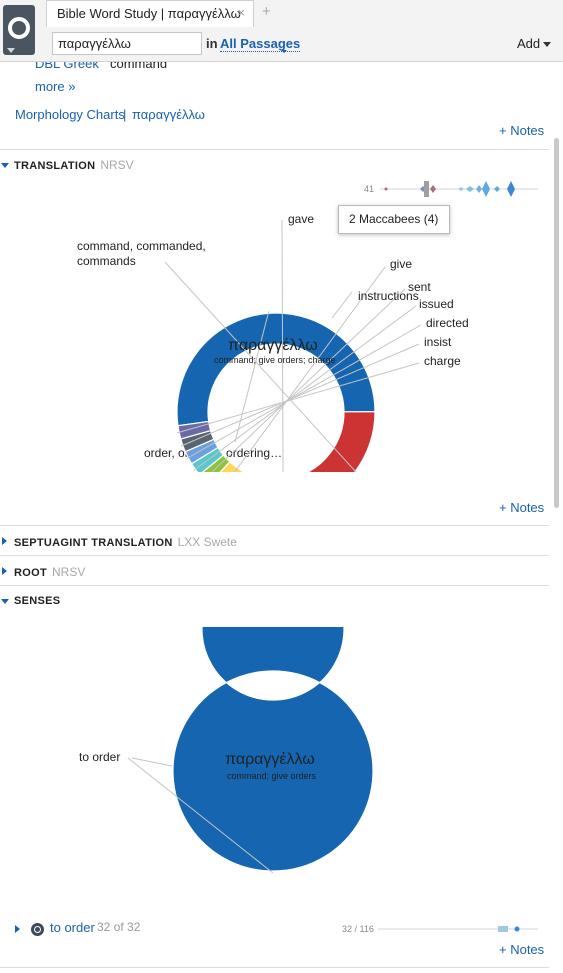  I want to click on sense-row-ratio: 32 / 116, so click(358, 929).